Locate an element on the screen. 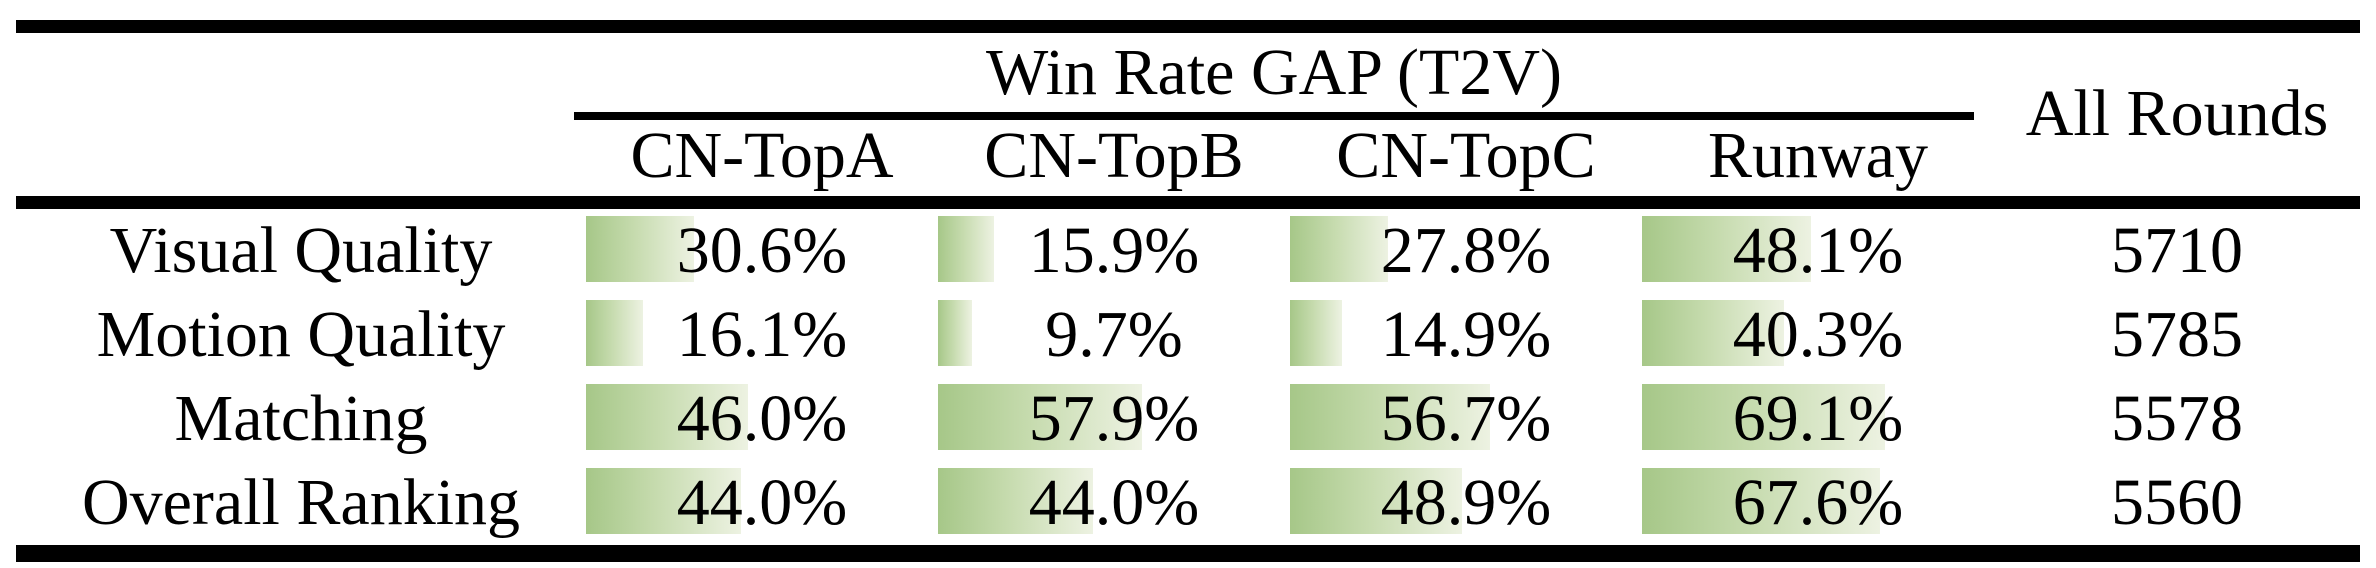 This screenshot has width=2376, height=568. title-underline-rule is located at coordinates (1274, 116).